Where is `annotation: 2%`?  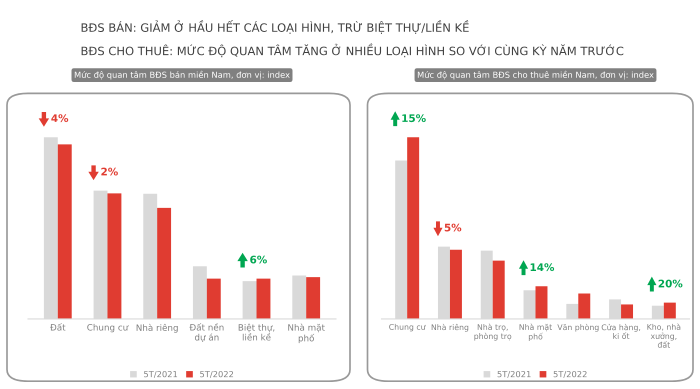 annotation: 2% is located at coordinates (109, 172).